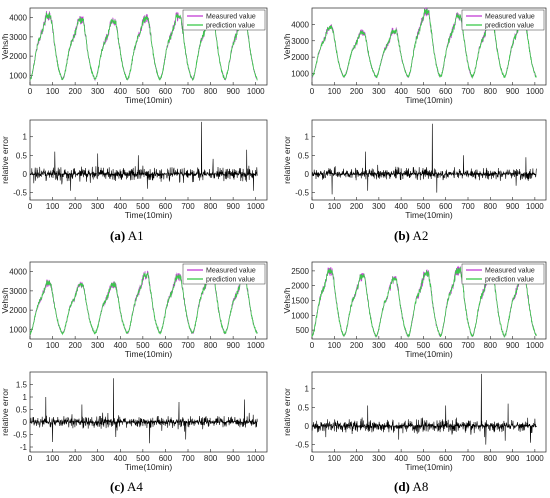  What do you see at coordinates (411, 236) in the screenshot?
I see `caption-a2: (b) A2` at bounding box center [411, 236].